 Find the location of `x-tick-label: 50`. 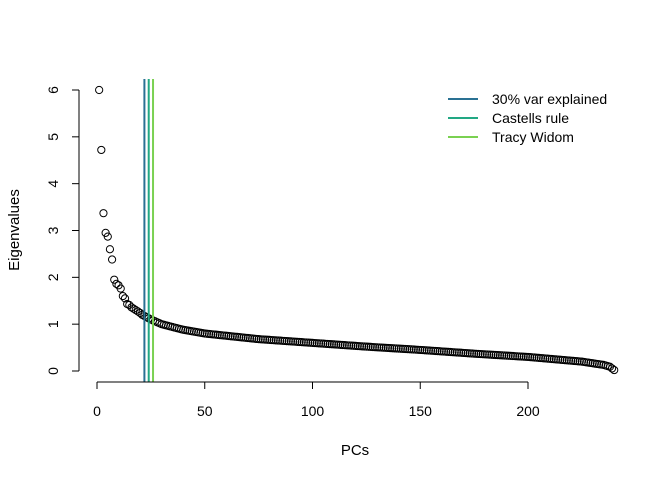

x-tick-label: 50 is located at coordinates (205, 411).